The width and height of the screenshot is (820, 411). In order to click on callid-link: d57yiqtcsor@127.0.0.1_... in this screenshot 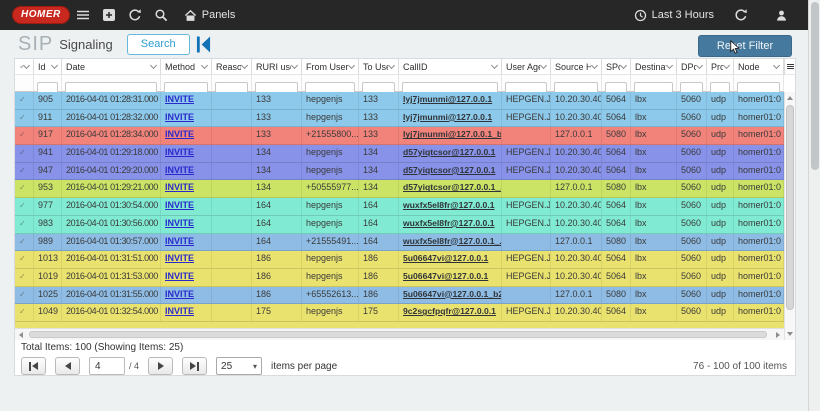, I will do `click(452, 187)`.